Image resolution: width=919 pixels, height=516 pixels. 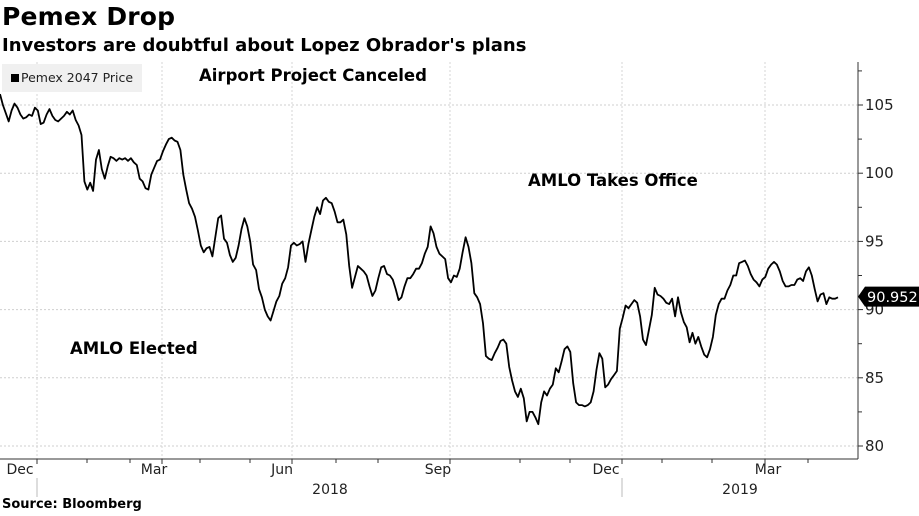 What do you see at coordinates (879, 173) in the screenshot?
I see `ytick-label: 100` at bounding box center [879, 173].